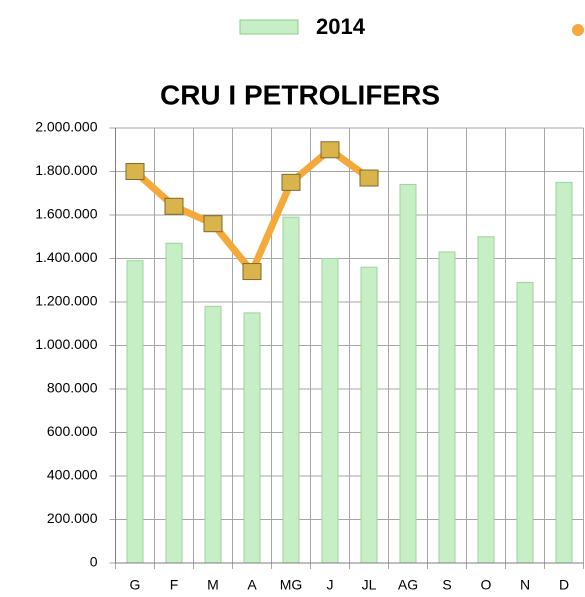 This screenshot has height=597, width=585. What do you see at coordinates (66, 170) in the screenshot?
I see `y-tick-label: 1.800.000` at bounding box center [66, 170].